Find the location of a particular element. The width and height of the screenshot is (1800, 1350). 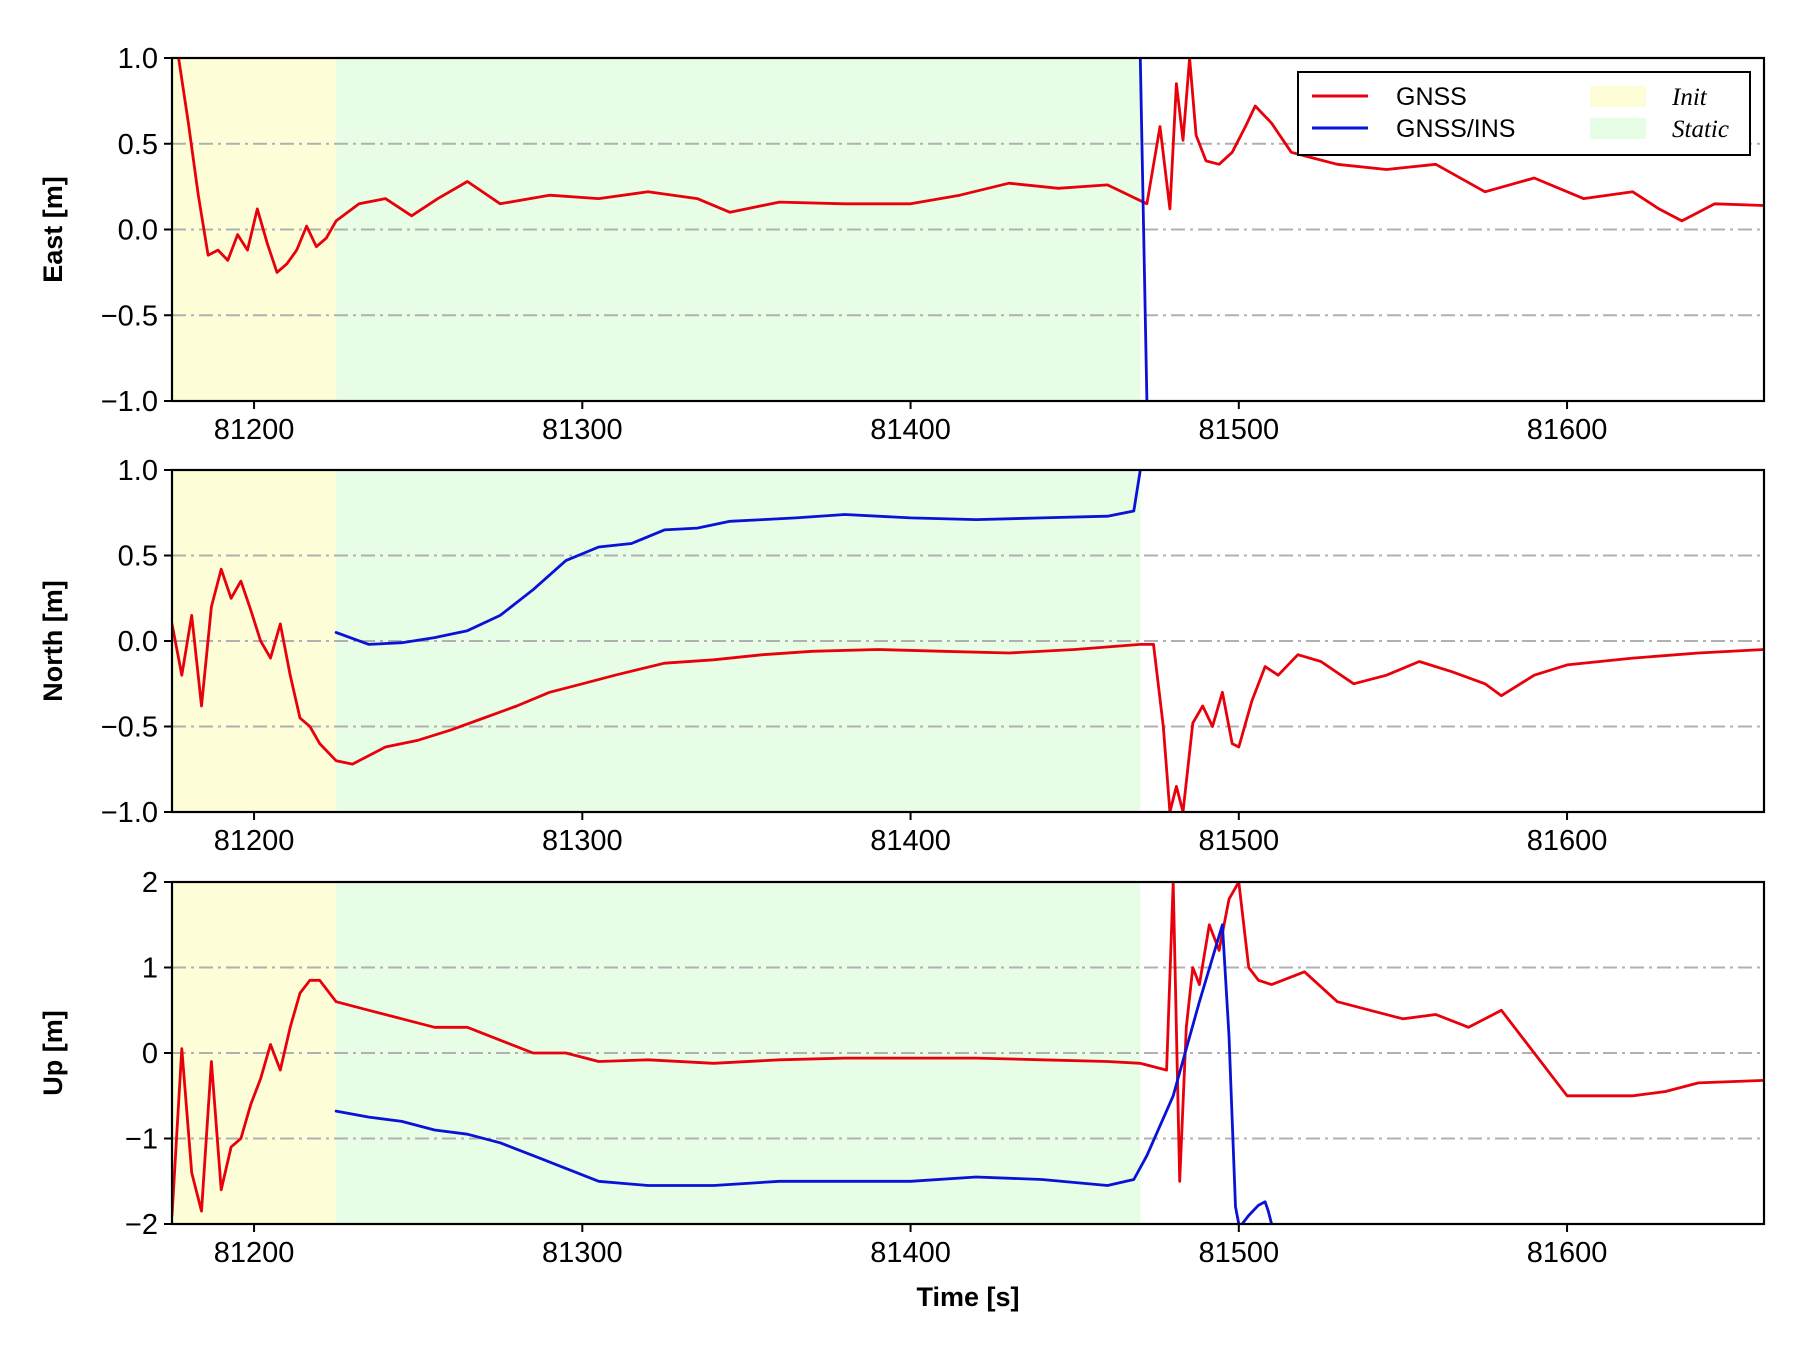

y-tick-label: −2 is located at coordinates (141, 1225).